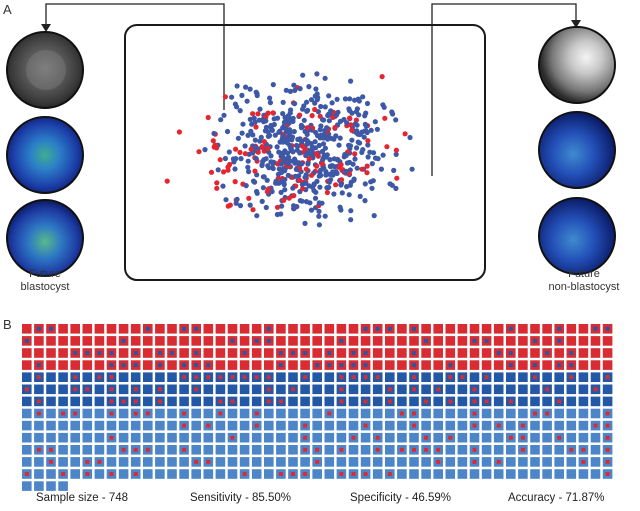  What do you see at coordinates (45, 70) in the screenshot?
I see `left-brightfield-embryo` at bounding box center [45, 70].